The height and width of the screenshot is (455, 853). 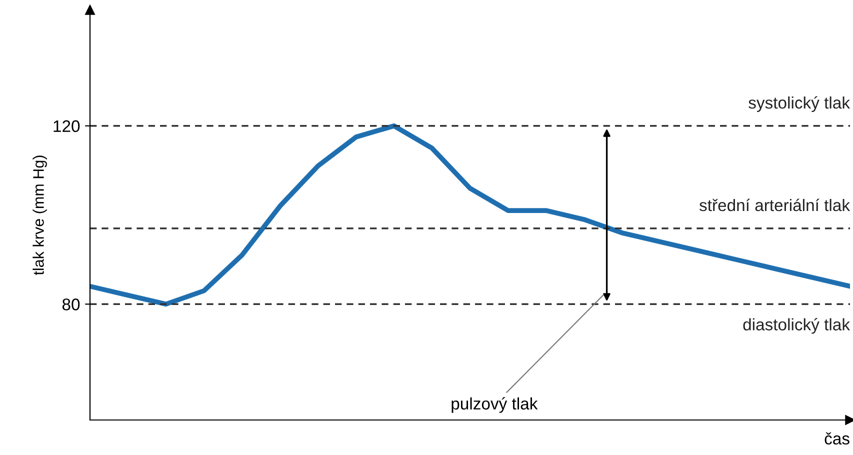 I want to click on ref-line-label: diastolický tlak, so click(x=796, y=326).